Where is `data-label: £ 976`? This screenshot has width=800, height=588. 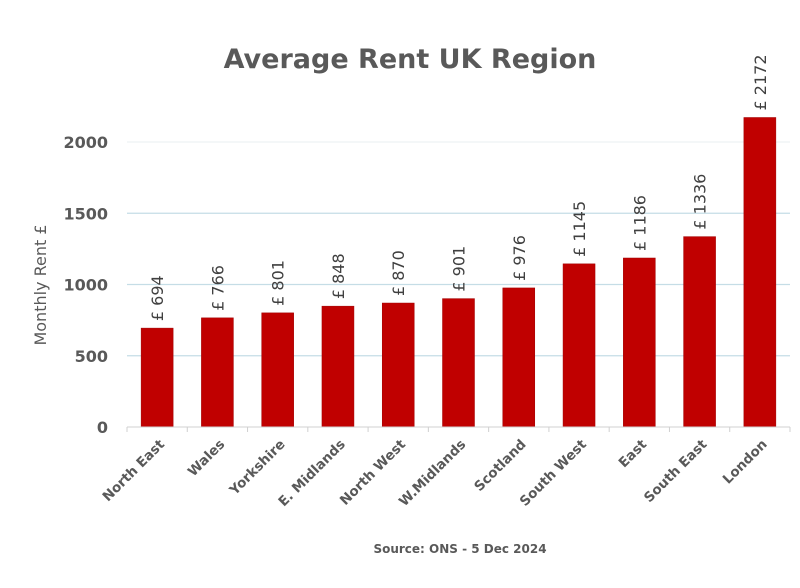
data-label: £ 976 is located at coordinates (519, 258).